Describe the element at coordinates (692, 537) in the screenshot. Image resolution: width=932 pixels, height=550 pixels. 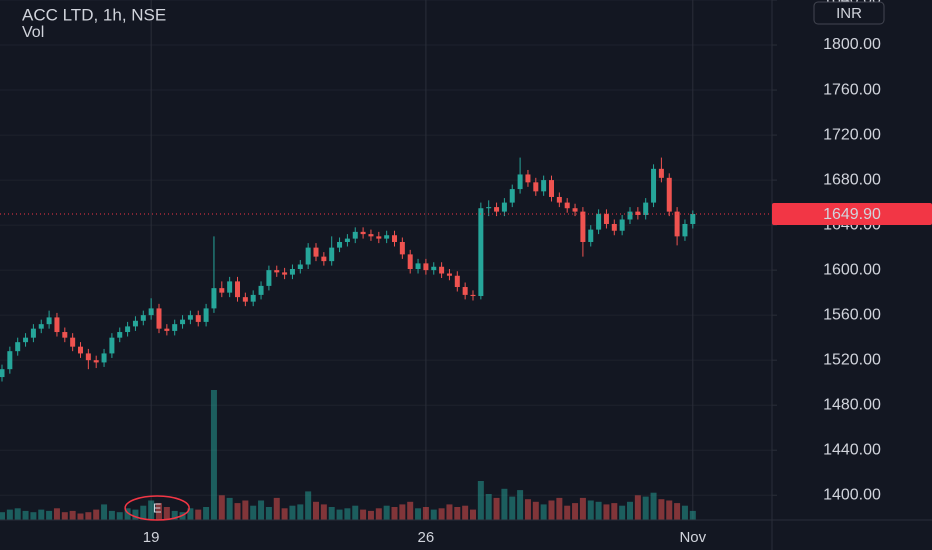
I see `x-tick-label: Nov` at that location.